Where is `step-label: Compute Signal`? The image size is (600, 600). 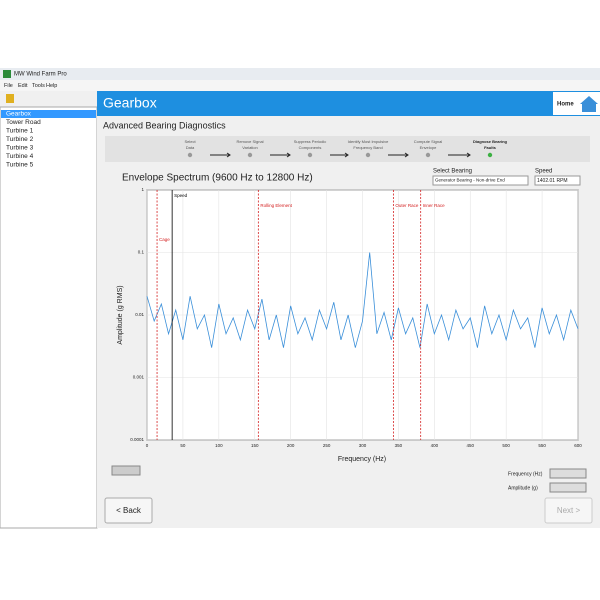
step-label: Compute Signal is located at coordinates (428, 141).